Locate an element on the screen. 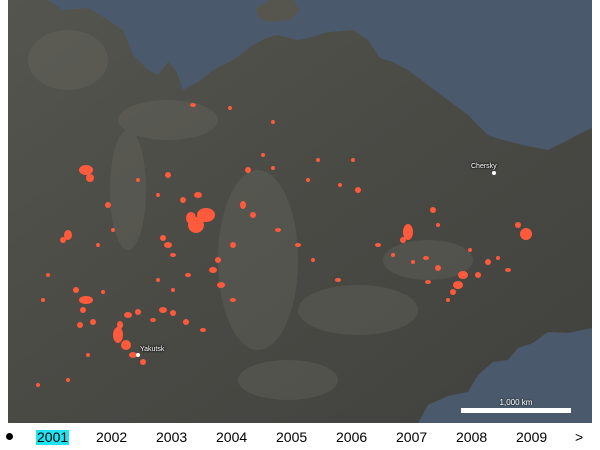 This screenshot has height=450, width=600. scale-label: 1,000 km is located at coordinates (516, 402).